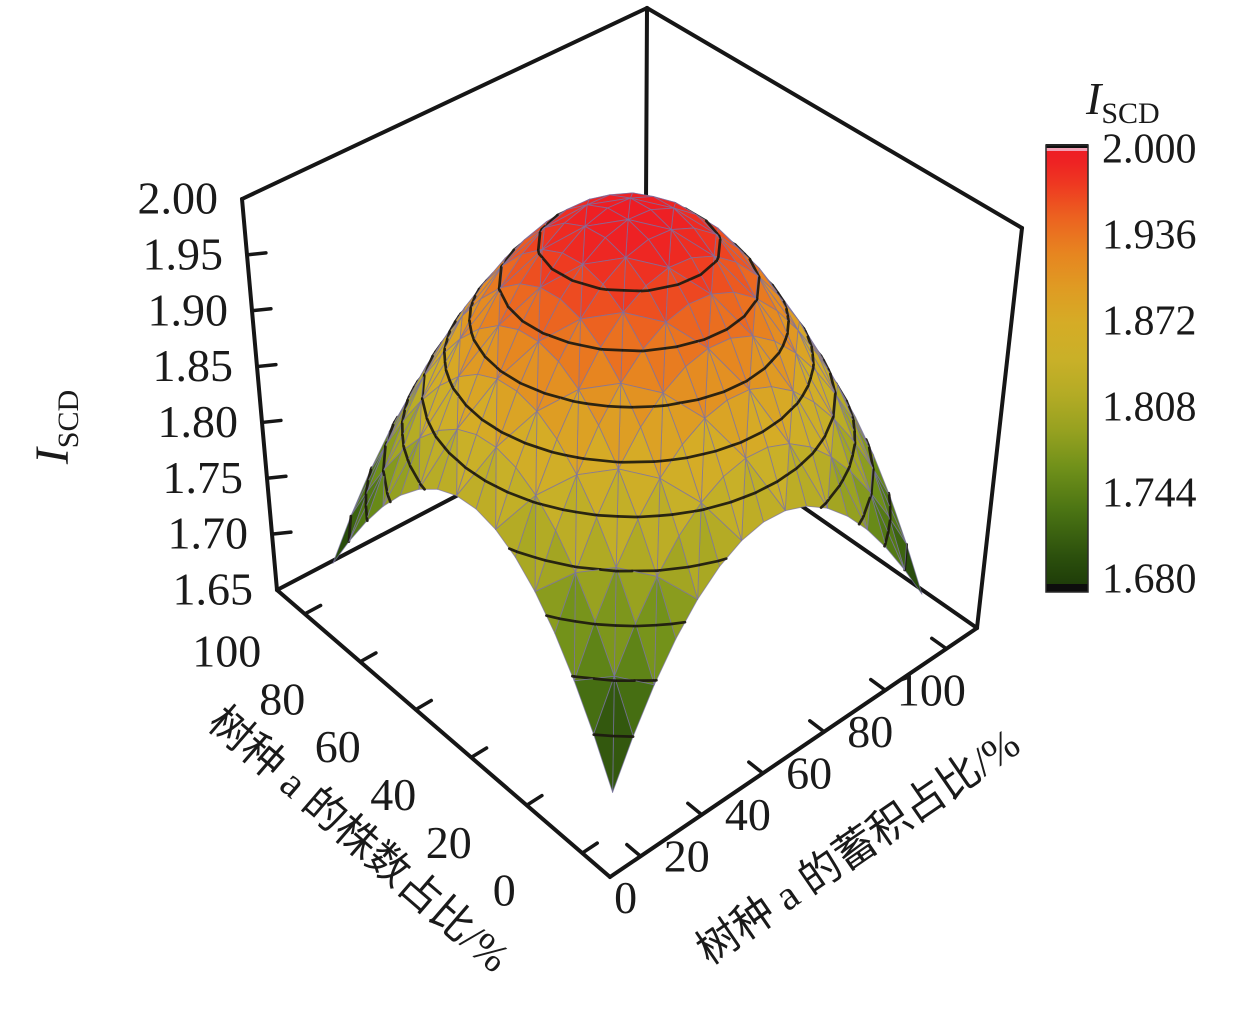  Describe the element at coordinates (213, 589) in the screenshot. I see `z-tick-label: 1.65` at that location.